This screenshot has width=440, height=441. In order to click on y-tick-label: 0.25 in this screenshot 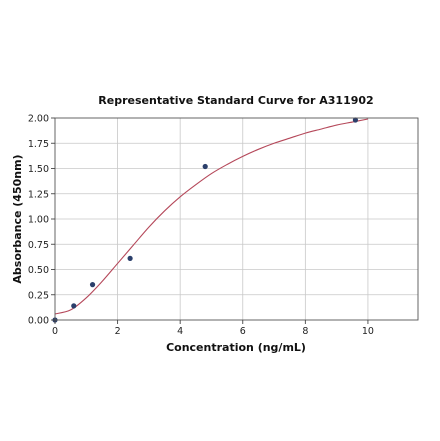, I will do `click(38, 295)`.